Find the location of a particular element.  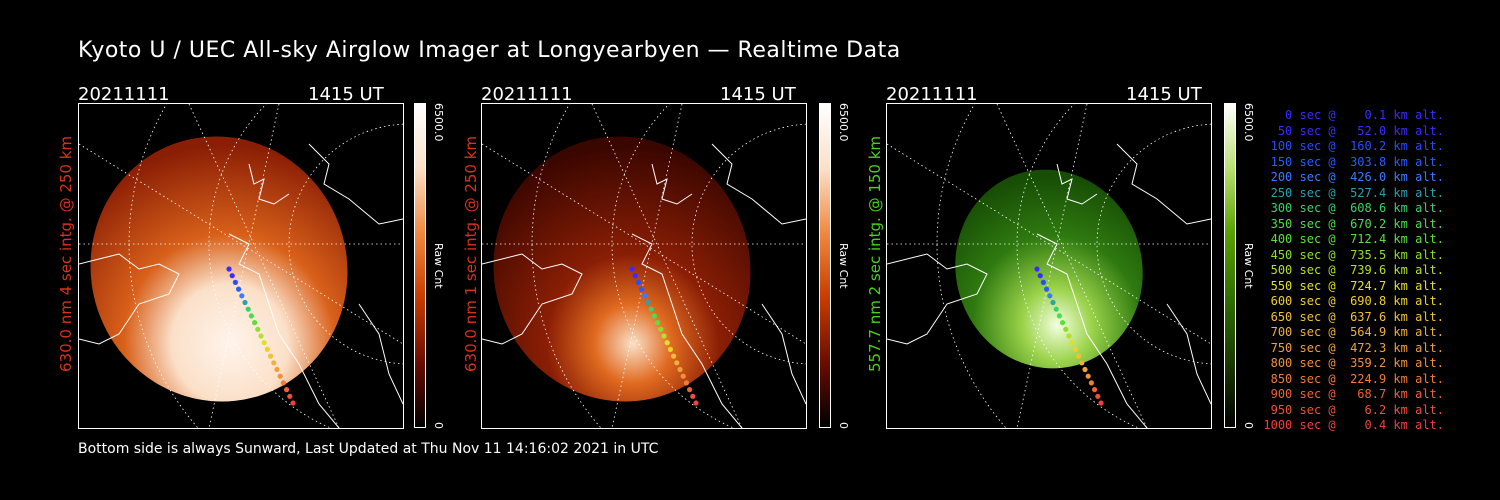

legend-entry: 800 sec @ 359.2 km alt. is located at coordinates (1353, 363).